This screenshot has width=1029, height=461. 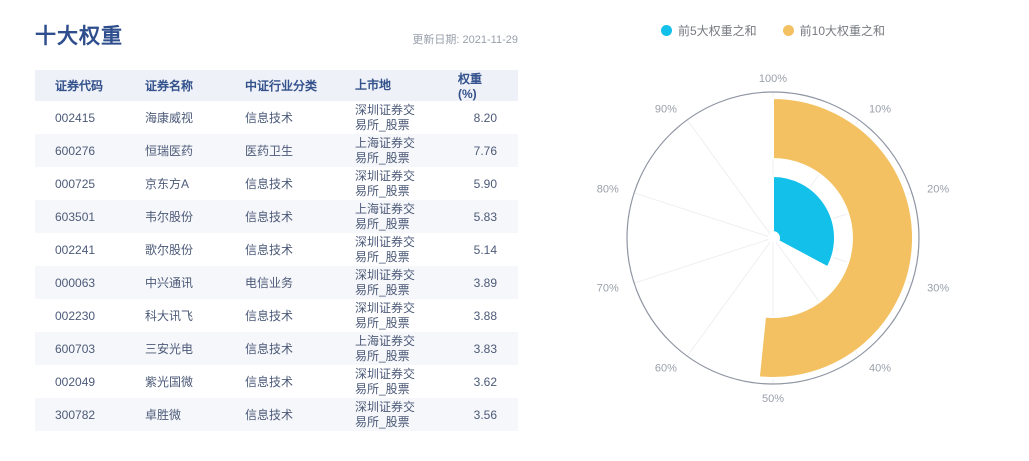 What do you see at coordinates (804, 222) in the screenshot?
I see `series-arc-top5` at bounding box center [804, 222].